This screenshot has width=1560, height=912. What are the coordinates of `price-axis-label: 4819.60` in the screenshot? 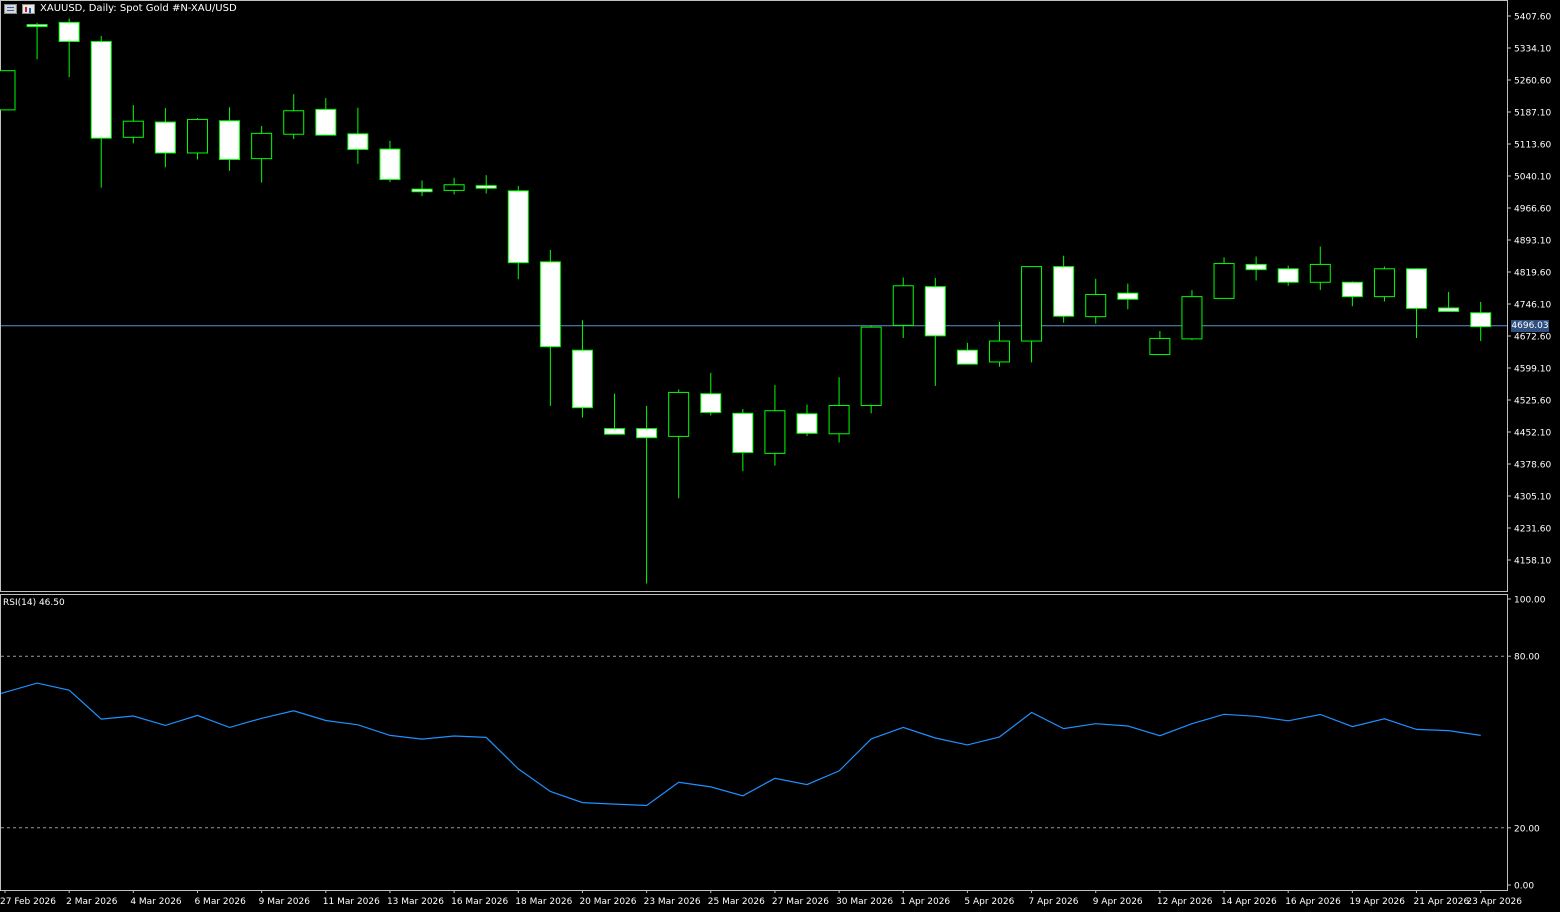 It's located at (1532, 274).